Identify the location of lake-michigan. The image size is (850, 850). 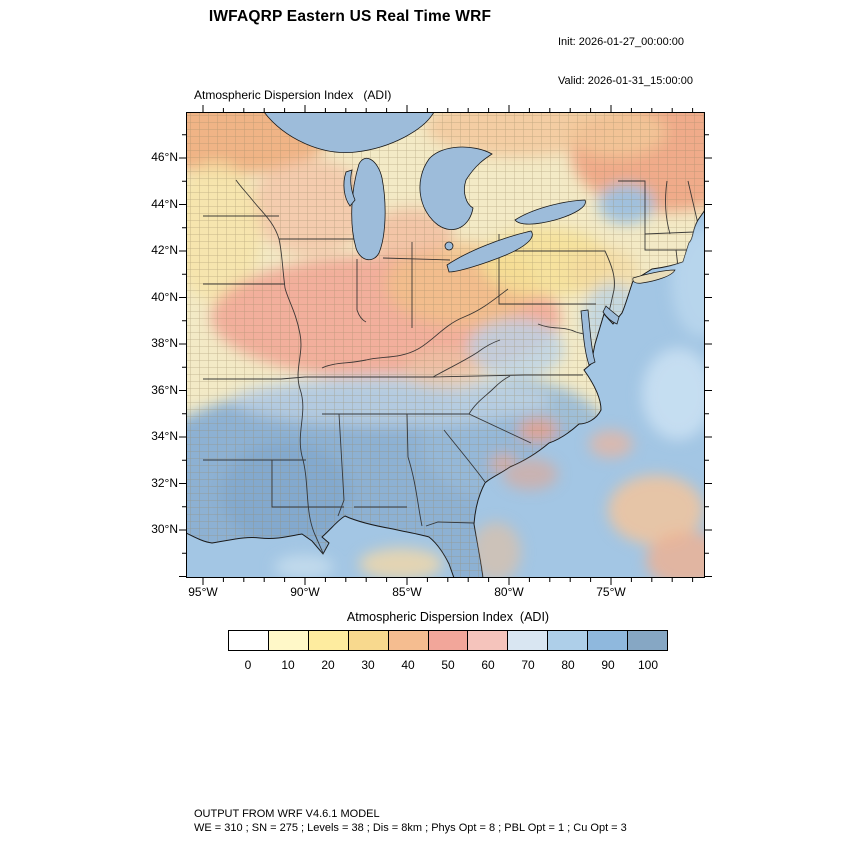
(368, 209).